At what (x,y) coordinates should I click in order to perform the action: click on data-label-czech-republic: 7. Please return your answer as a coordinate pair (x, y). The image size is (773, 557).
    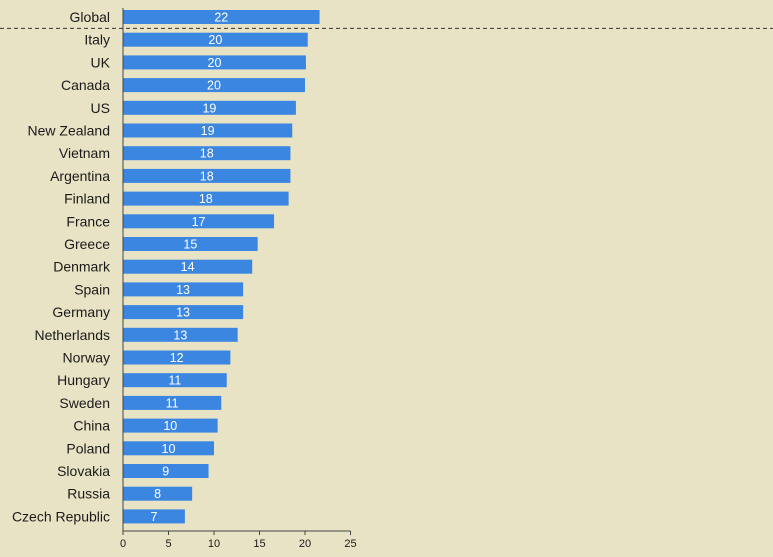
    Looking at the image, I should click on (153, 517).